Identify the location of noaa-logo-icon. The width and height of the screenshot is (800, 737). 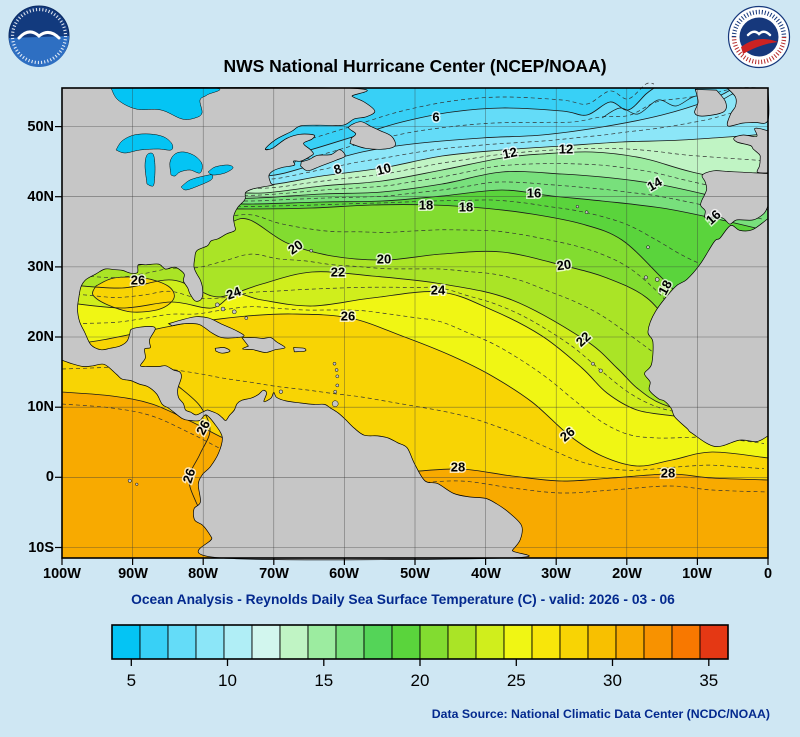
(39, 38).